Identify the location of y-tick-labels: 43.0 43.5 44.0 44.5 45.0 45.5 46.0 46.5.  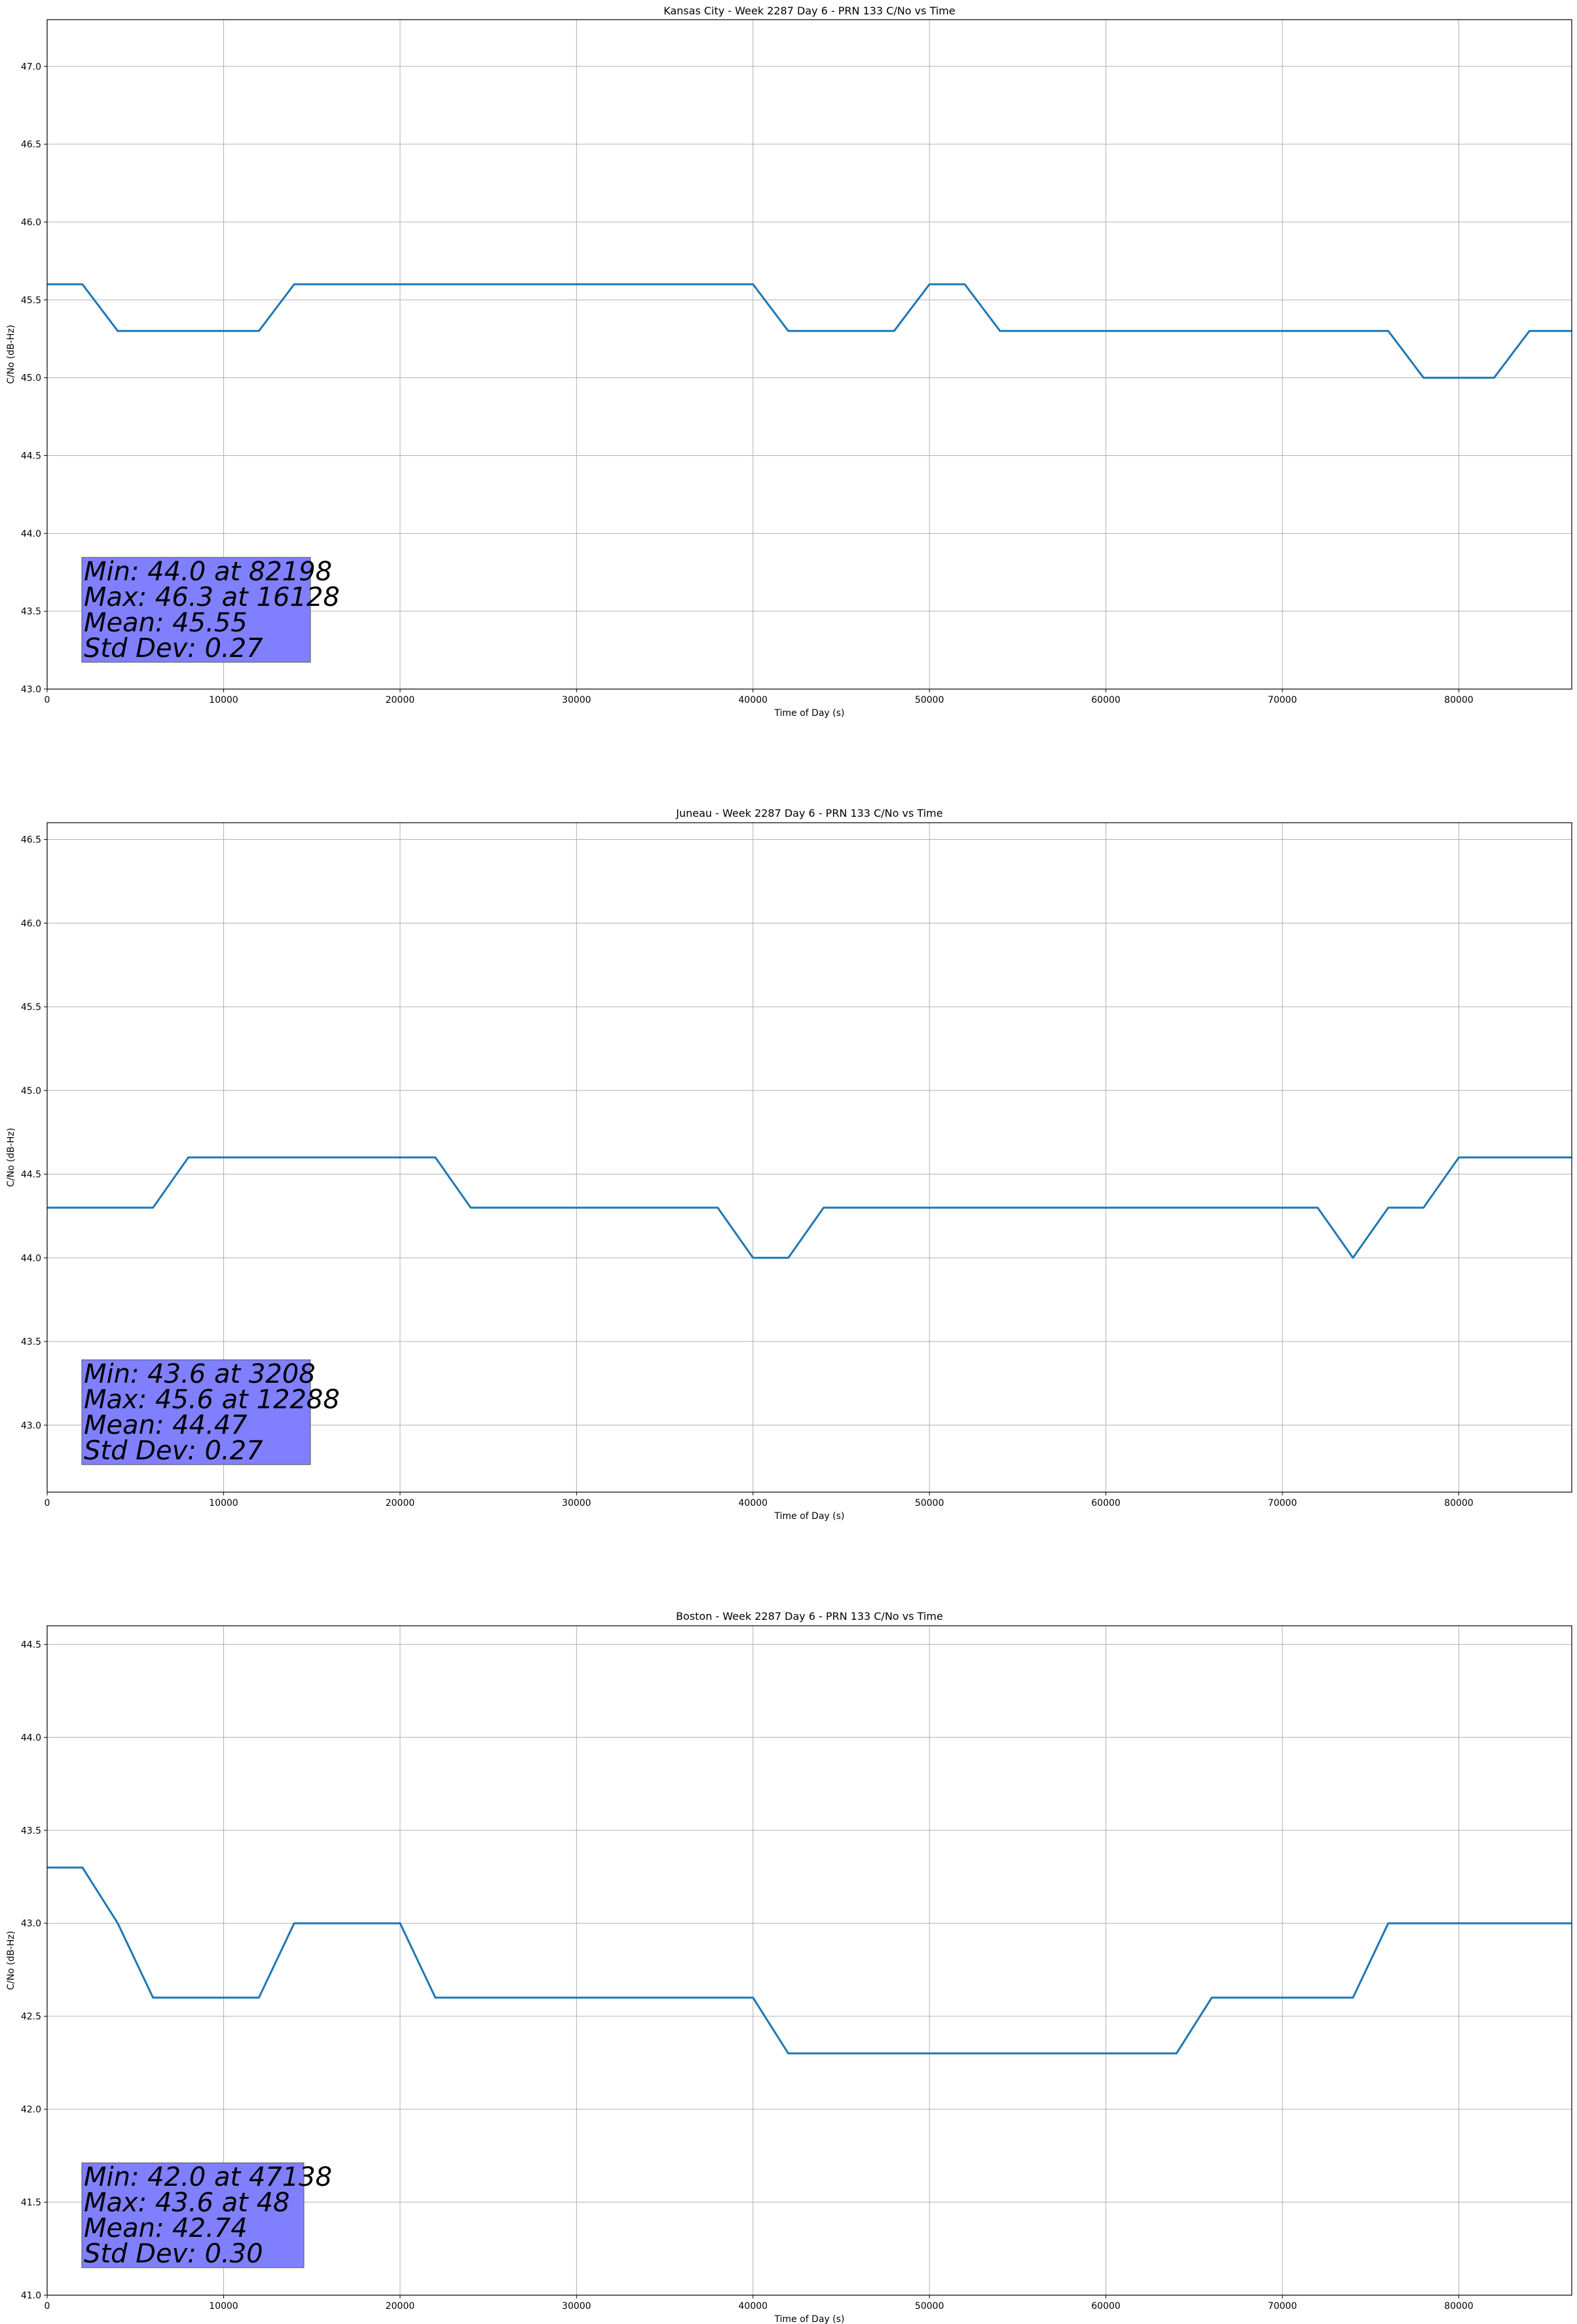
(34, 1133).